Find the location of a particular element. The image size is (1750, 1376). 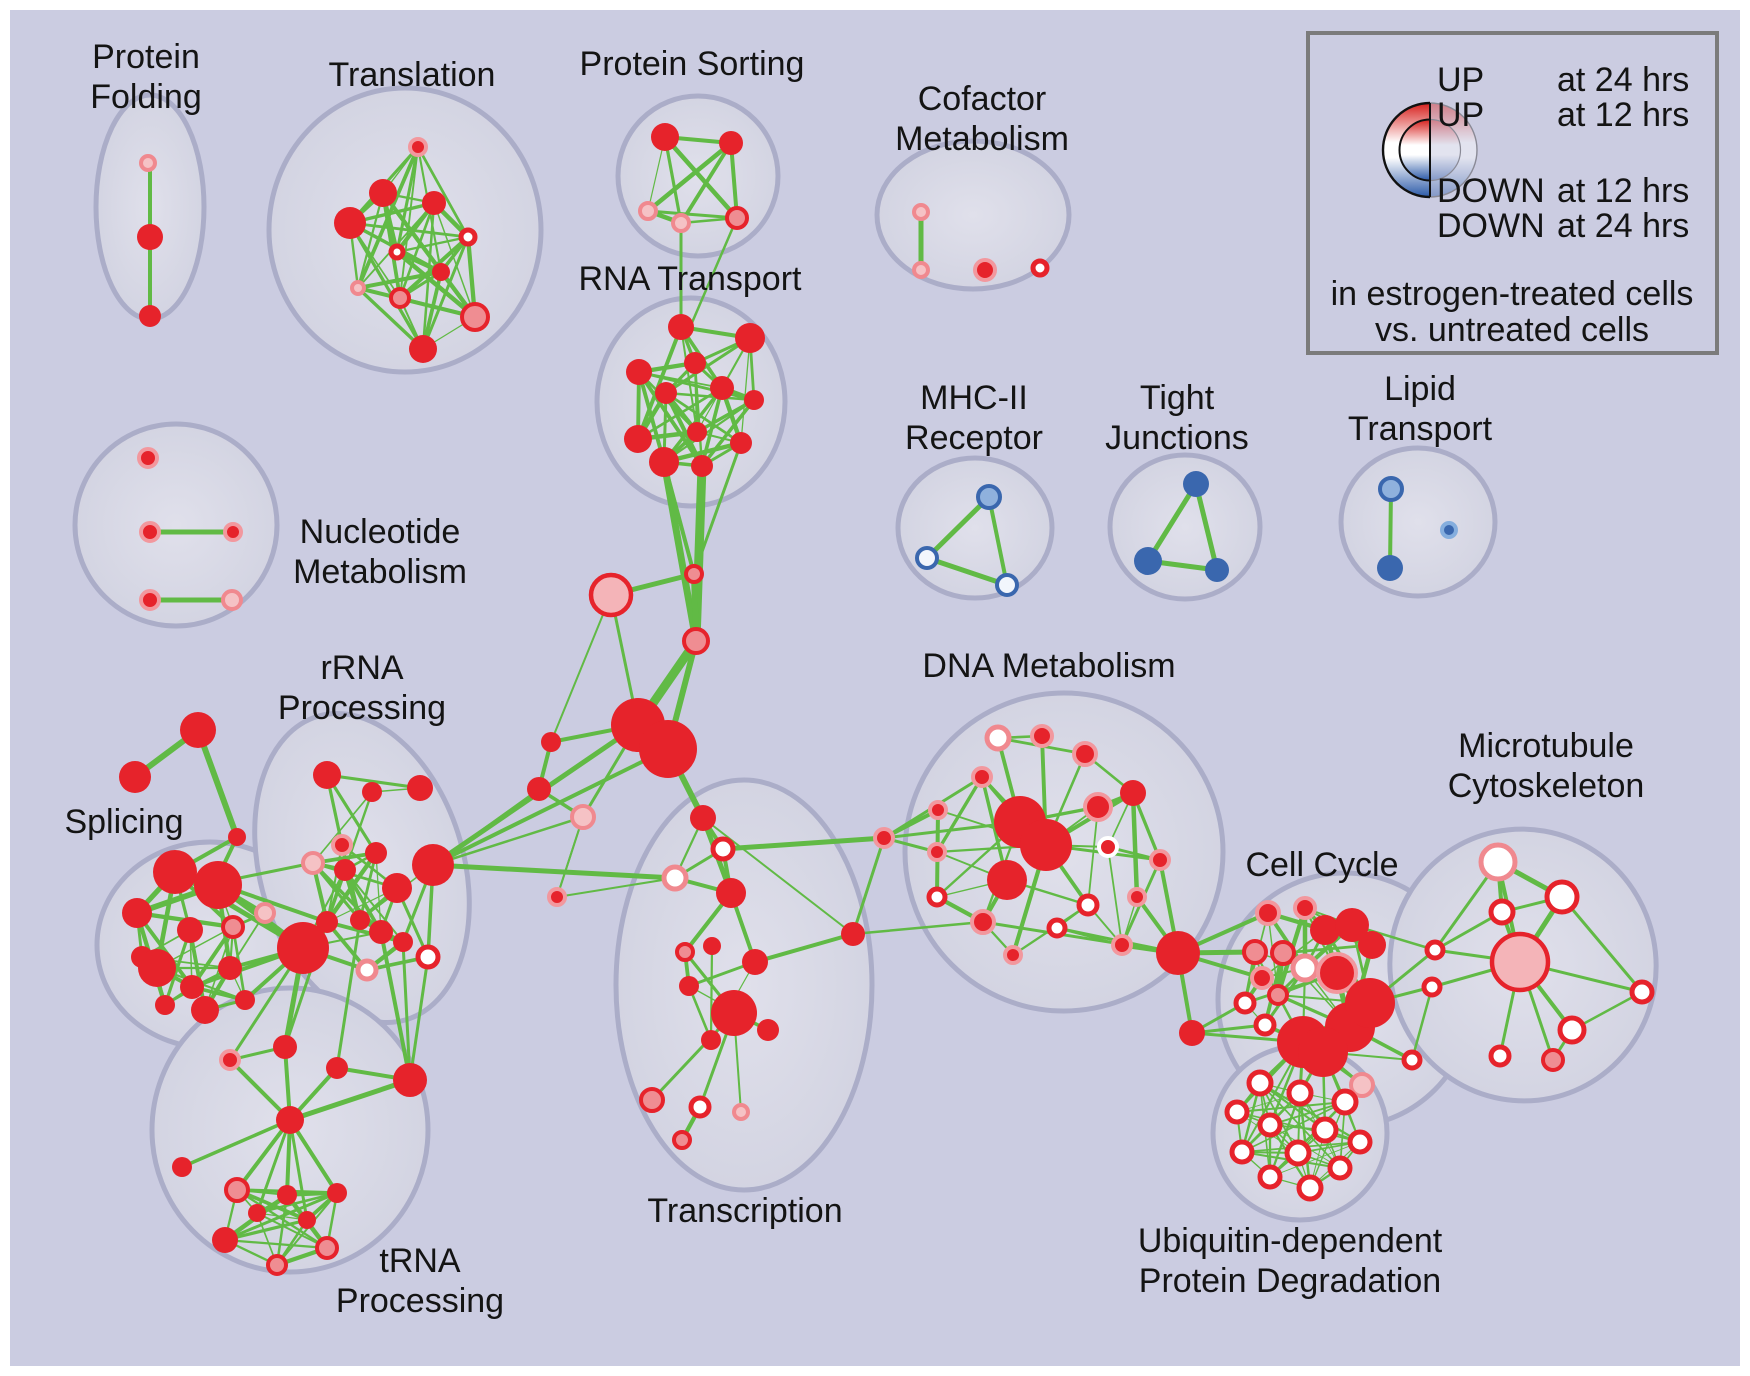

cluster-label: Microtubule is located at coordinates (1546, 746).